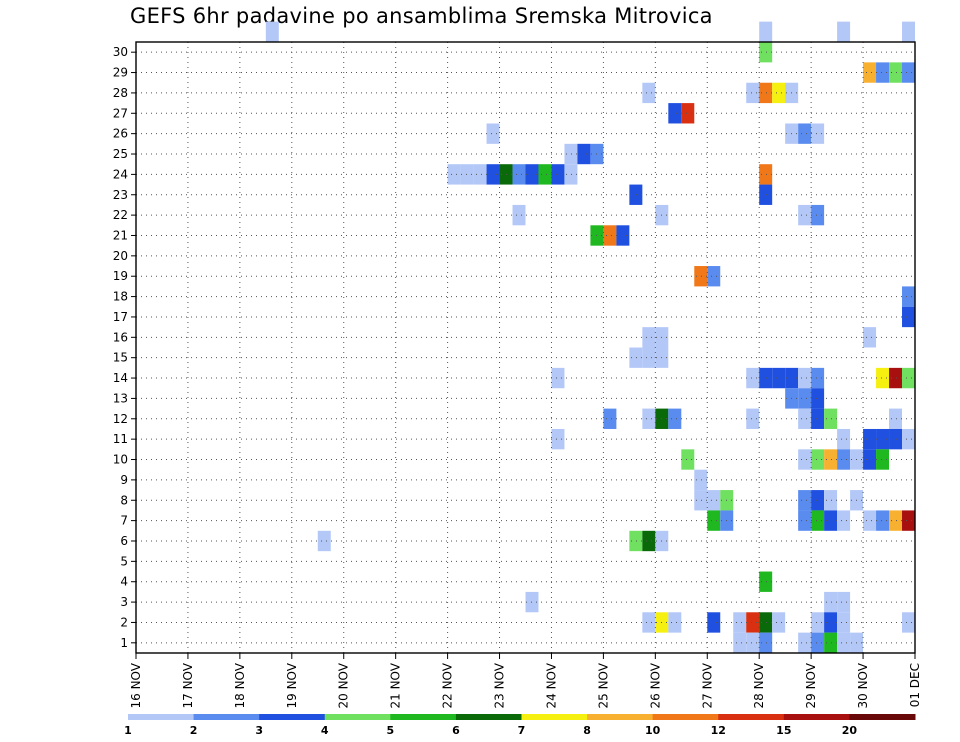  What do you see at coordinates (344, 685) in the screenshot?
I see `x-tick-label: 20 NOV` at bounding box center [344, 685].